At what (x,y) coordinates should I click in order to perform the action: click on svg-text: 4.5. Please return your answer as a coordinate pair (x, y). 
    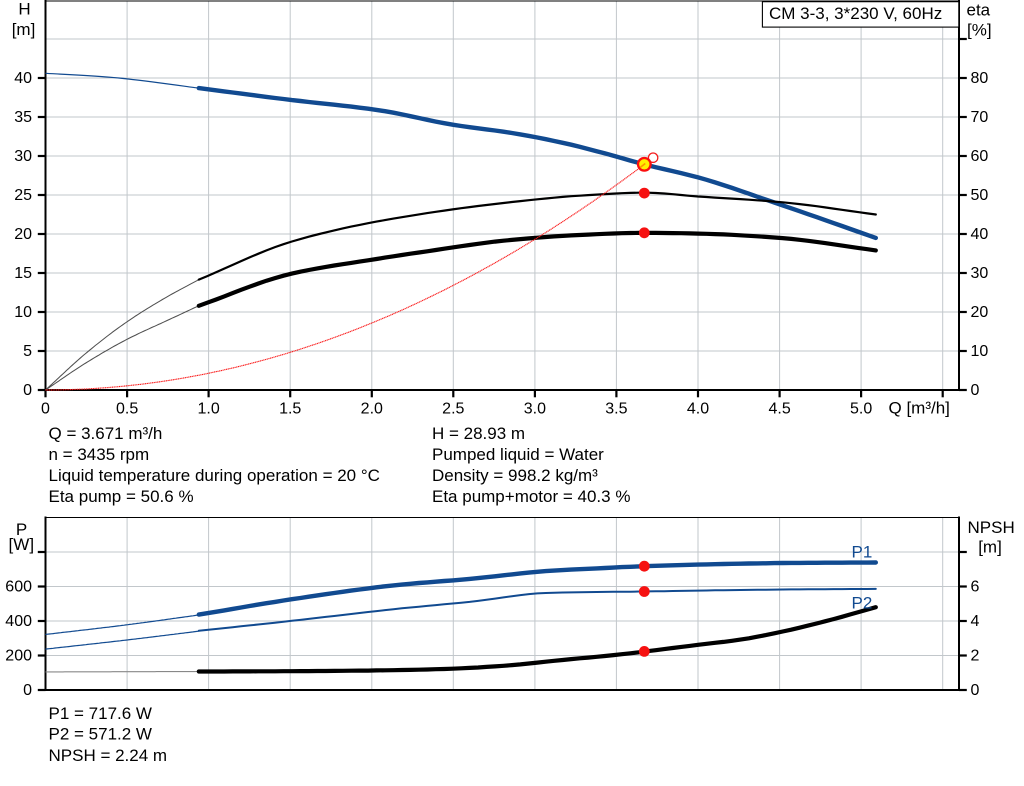
    Looking at the image, I should click on (779, 409).